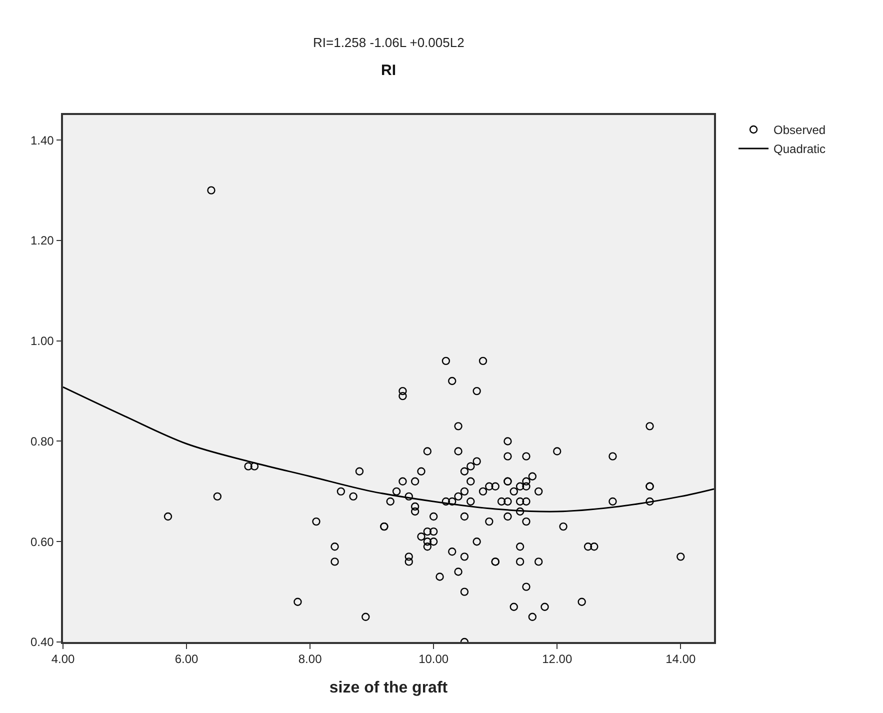 This screenshot has height=713, width=883. What do you see at coordinates (310, 659) in the screenshot?
I see `x-tick-label: 8.00` at bounding box center [310, 659].